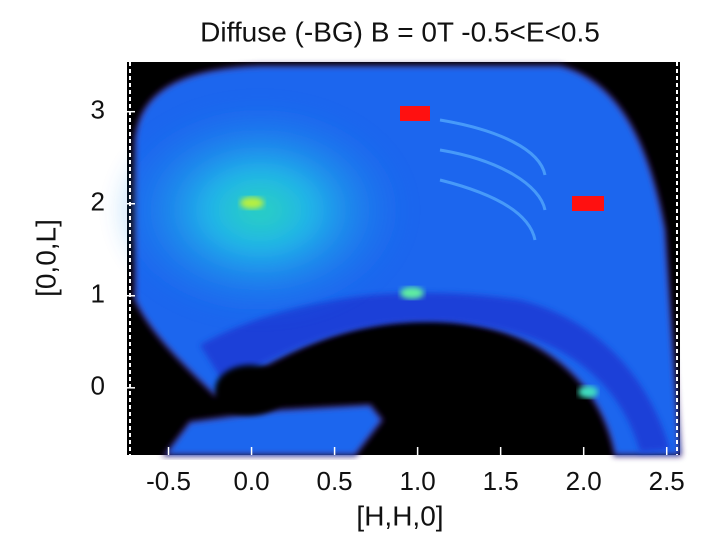 This screenshot has width=704, height=551. I want to click on x-axis-label: [H,H,0], so click(399, 515).